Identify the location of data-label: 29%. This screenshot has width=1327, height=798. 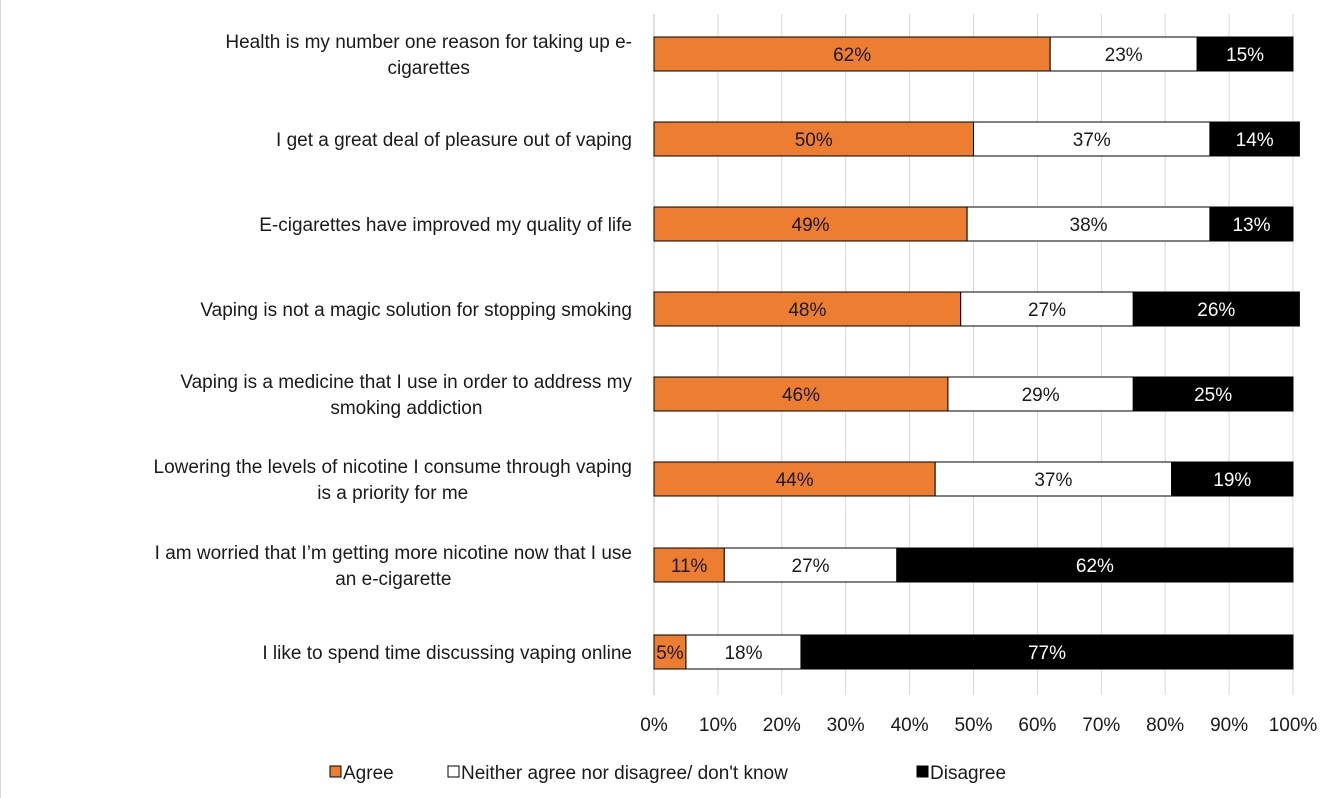
(1041, 395).